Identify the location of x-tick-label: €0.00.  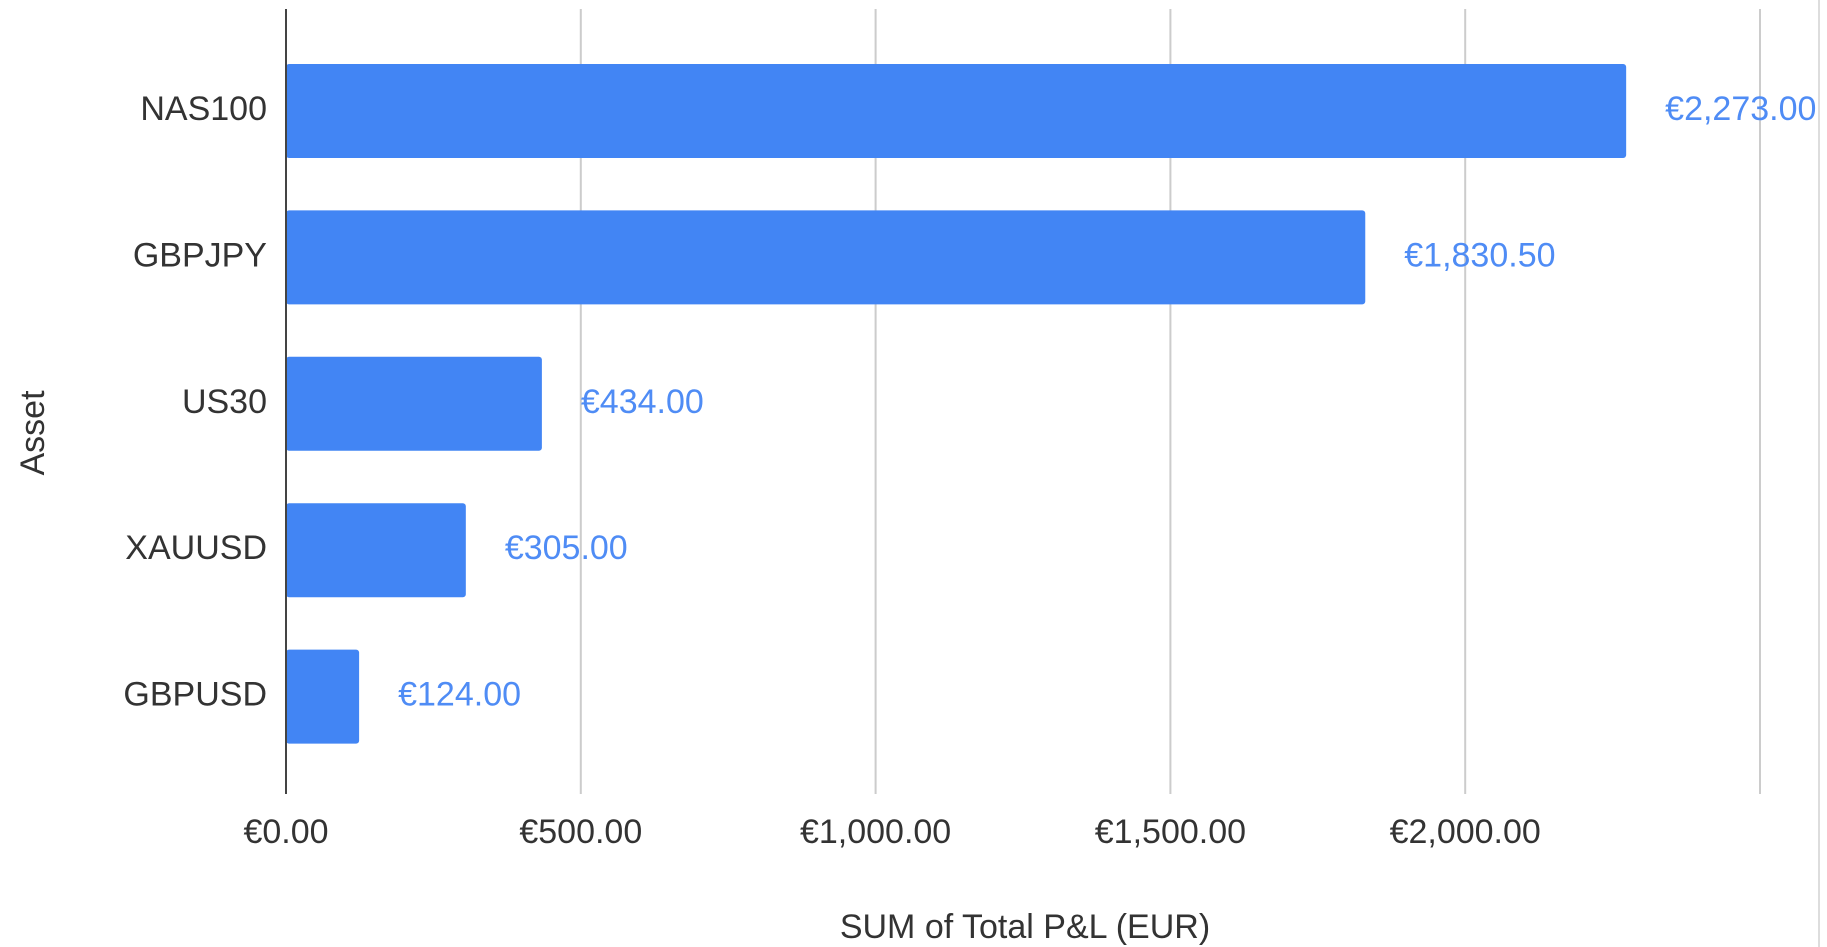
(285, 832).